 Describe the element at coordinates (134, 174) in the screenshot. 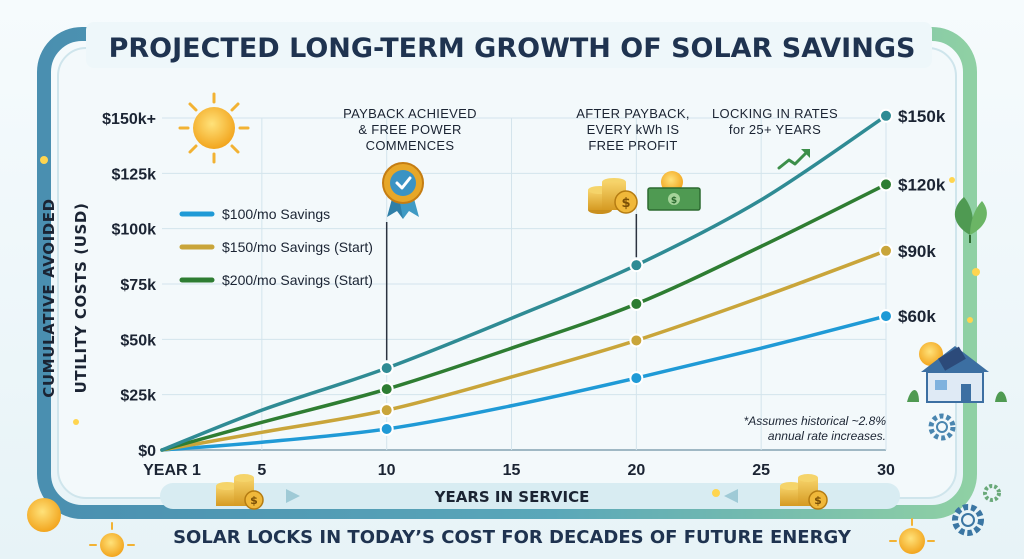

I see `y-tick-label: $125k` at that location.